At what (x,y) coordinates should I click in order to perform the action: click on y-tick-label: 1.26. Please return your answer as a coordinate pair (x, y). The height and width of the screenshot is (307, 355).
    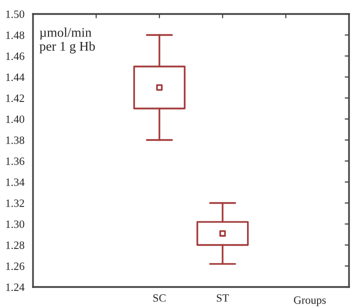
    Looking at the image, I should click on (15, 266).